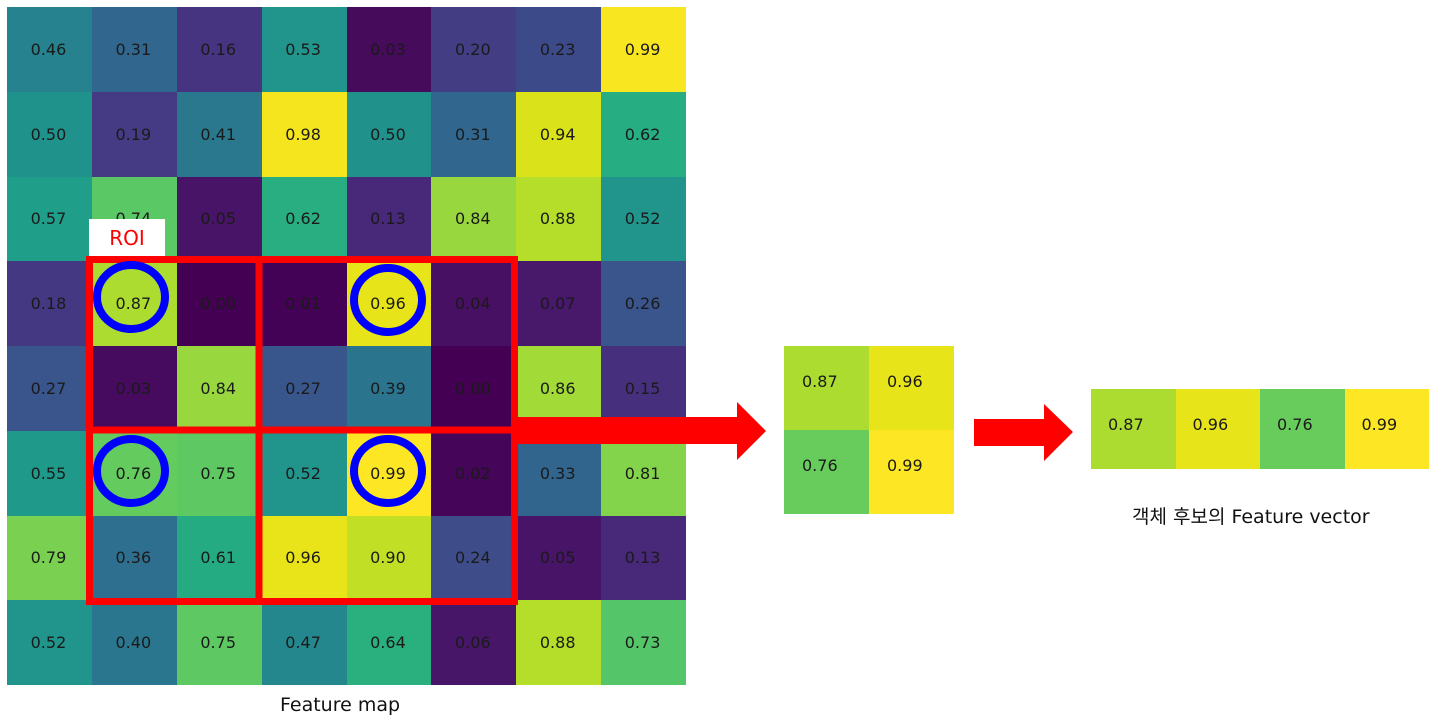 Image resolution: width=1448 pixels, height=727 pixels. Describe the element at coordinates (303, 643) in the screenshot. I see `feature-map-cell-value: 0.47` at that location.